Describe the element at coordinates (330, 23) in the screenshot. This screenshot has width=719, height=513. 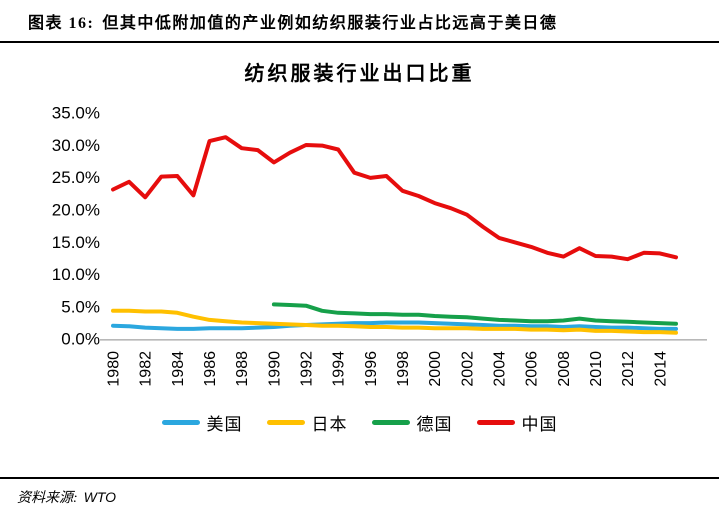
I see `figure-title-text: 但其中低附加值的产业例如纺织服装行业占比远高于美日德` at that location.